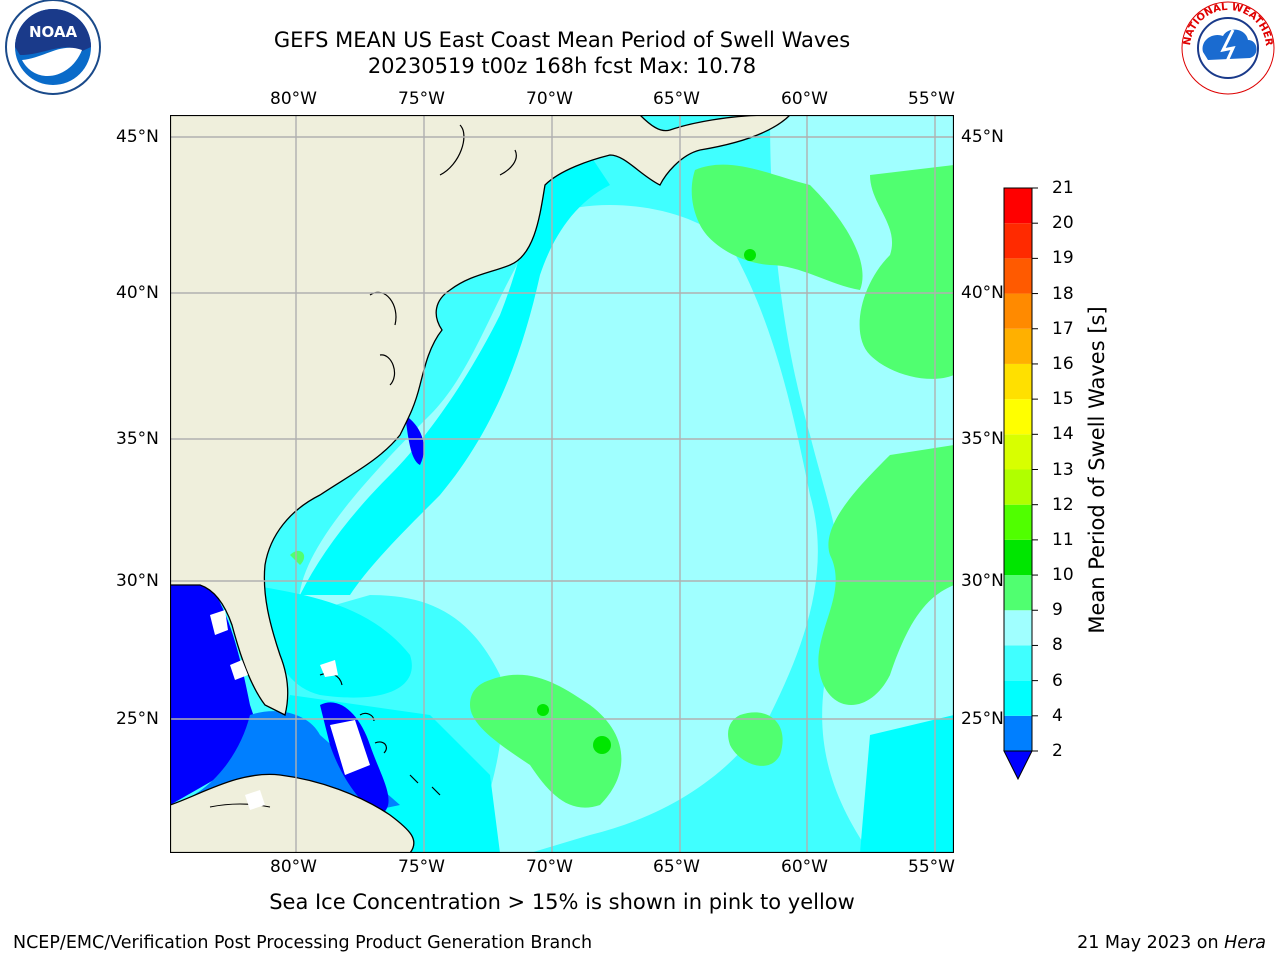 The width and height of the screenshot is (1280, 960). What do you see at coordinates (53, 47) in the screenshot?
I see `noaa-logo-icon: NOAA` at bounding box center [53, 47].